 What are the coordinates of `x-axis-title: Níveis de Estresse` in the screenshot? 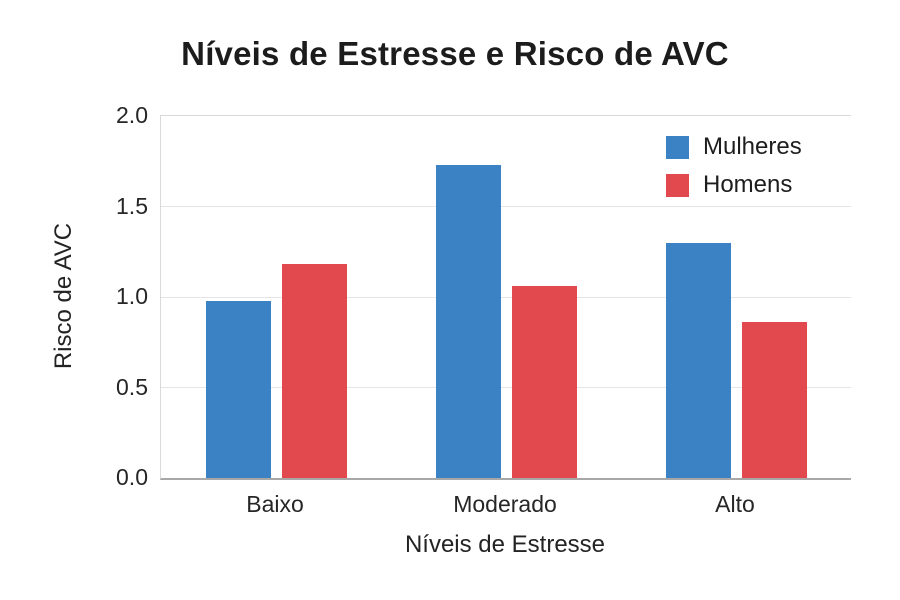 It's located at (505, 544).